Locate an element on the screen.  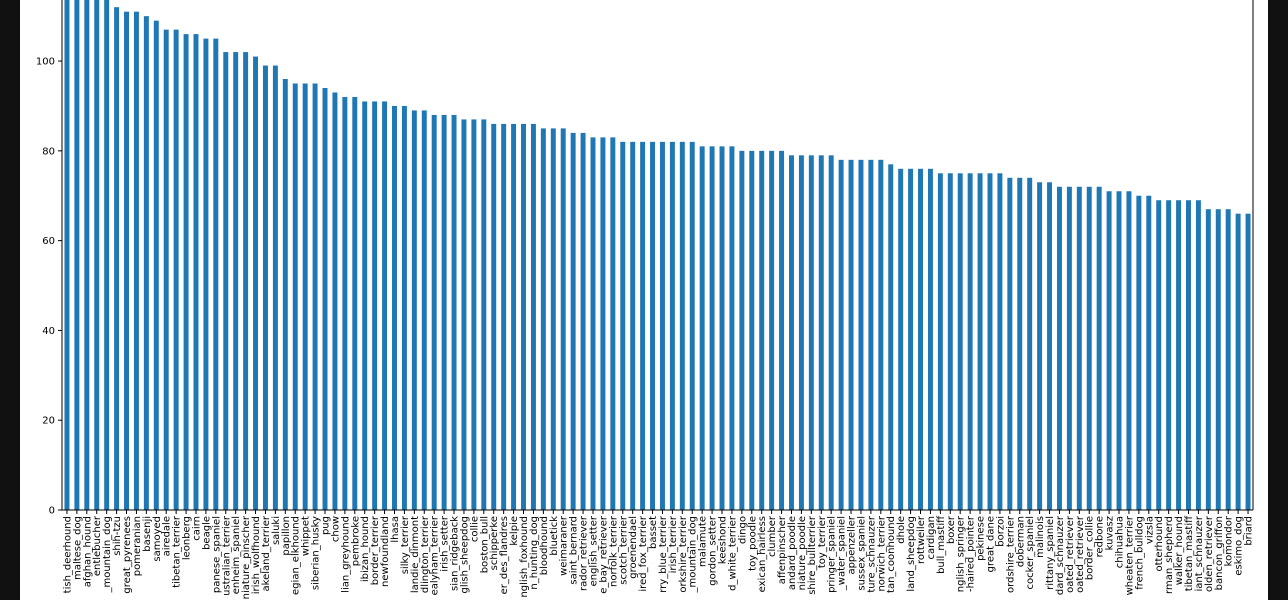
x-tick-label: airedale is located at coordinates (167, 536).